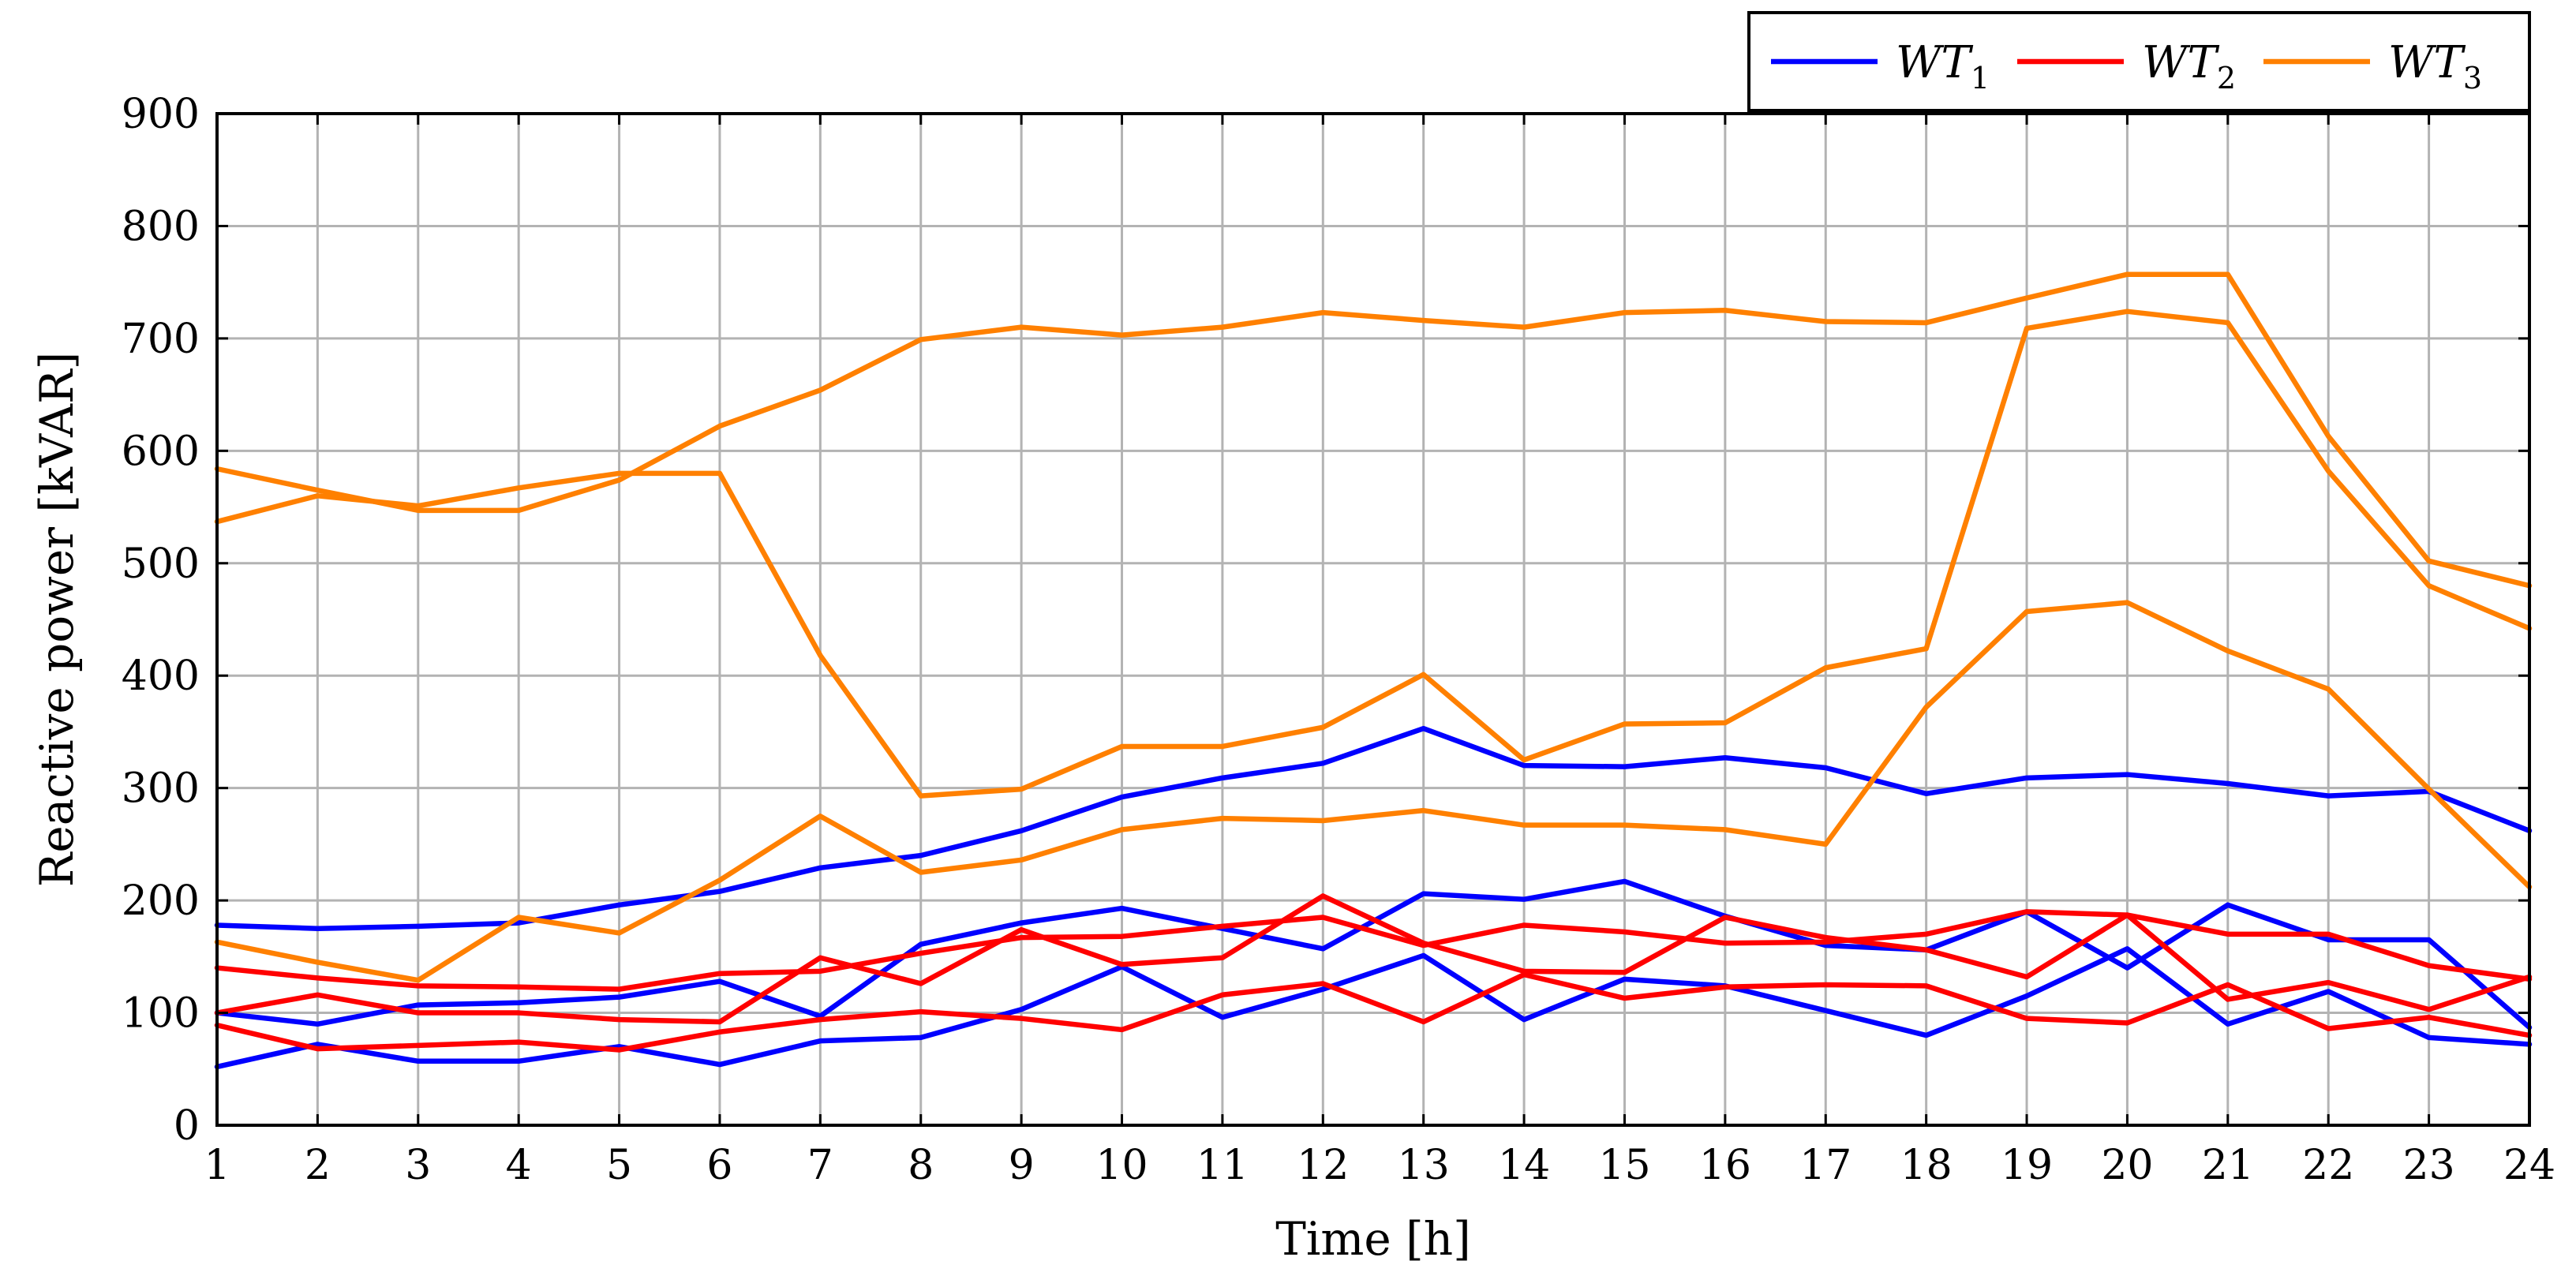 Image resolution: width=2576 pixels, height=1287 pixels. What do you see at coordinates (2228, 1165) in the screenshot?
I see `x-tick-label: 21` at bounding box center [2228, 1165].